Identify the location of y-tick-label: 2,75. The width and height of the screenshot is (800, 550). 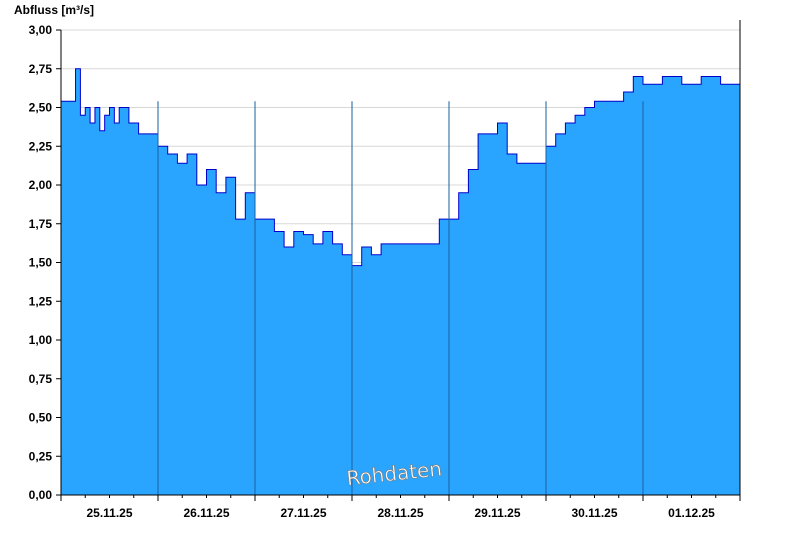
(41, 69).